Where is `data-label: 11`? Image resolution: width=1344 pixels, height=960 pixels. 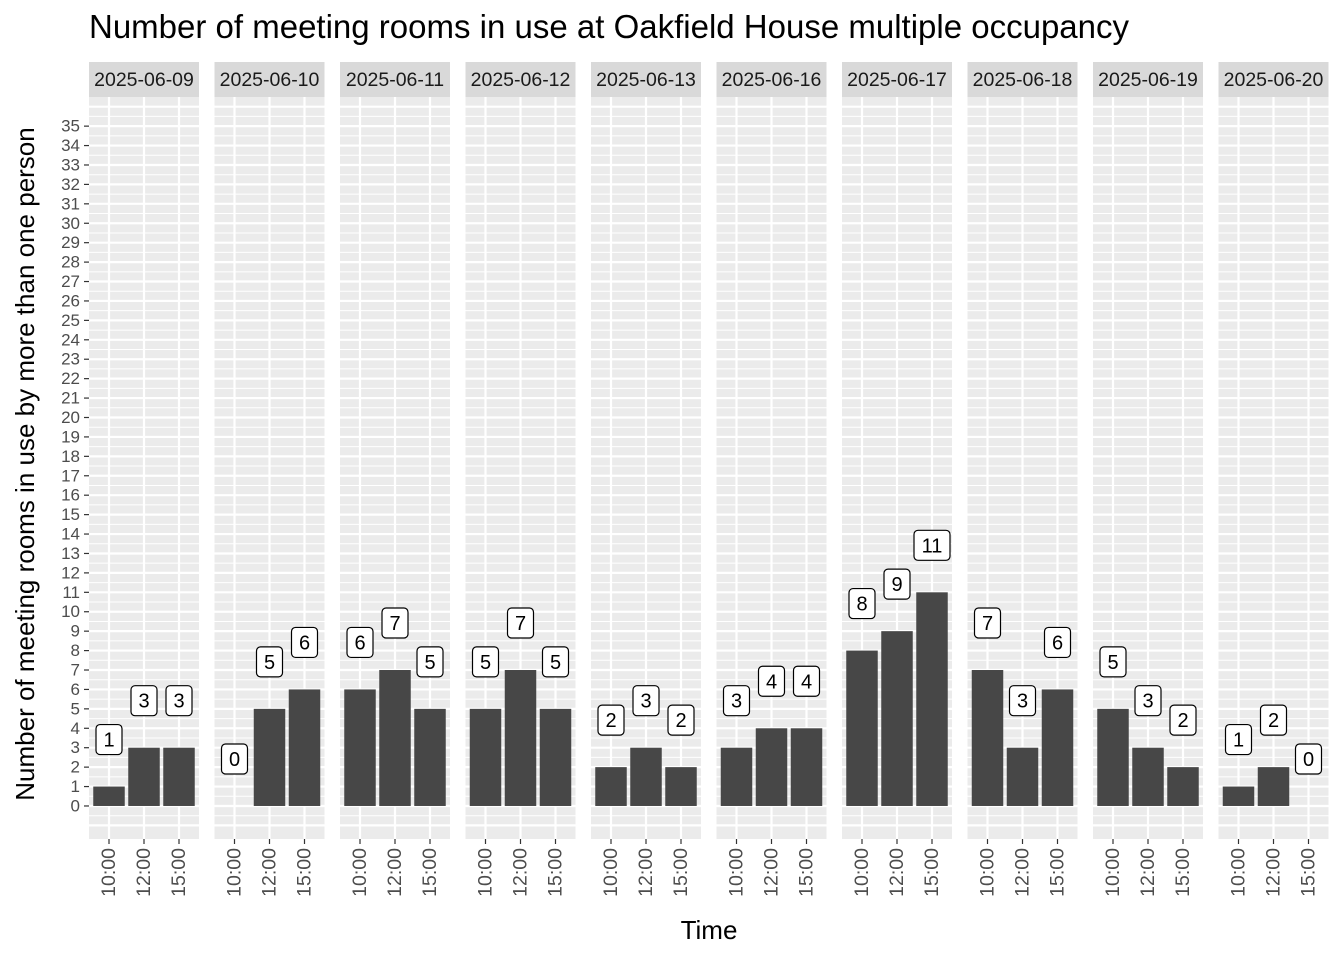 data-label: 11 is located at coordinates (932, 546).